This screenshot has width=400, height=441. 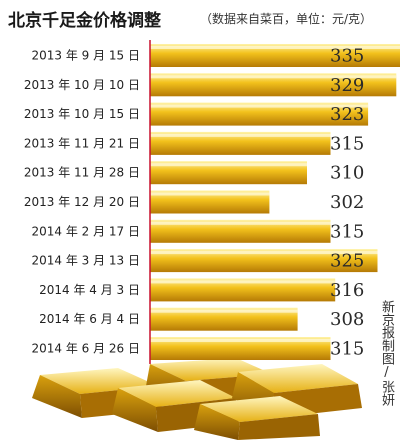 I want to click on date-label-9: 2014 年 4 月 3 日, so click(x=89, y=290).